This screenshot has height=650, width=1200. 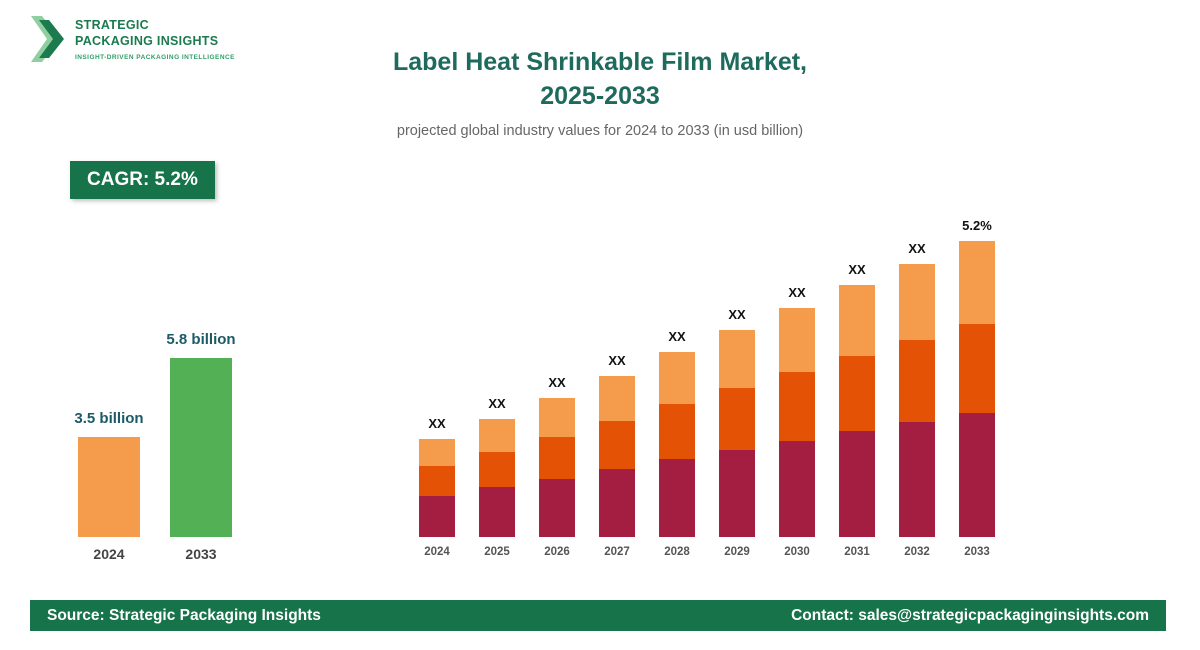 I want to click on summary-bar-year: 2033, so click(x=201, y=554).